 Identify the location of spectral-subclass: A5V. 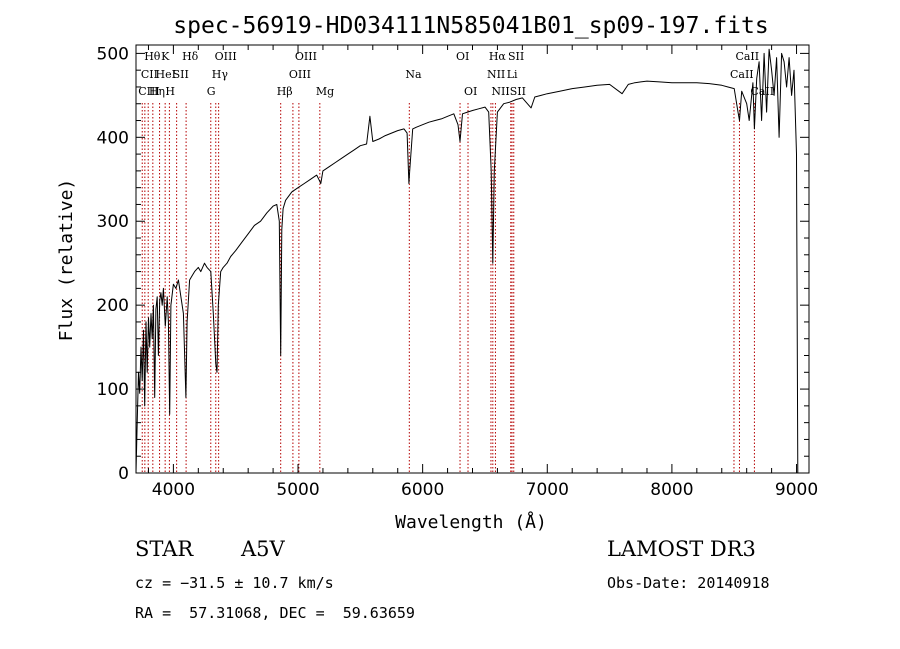
(263, 549).